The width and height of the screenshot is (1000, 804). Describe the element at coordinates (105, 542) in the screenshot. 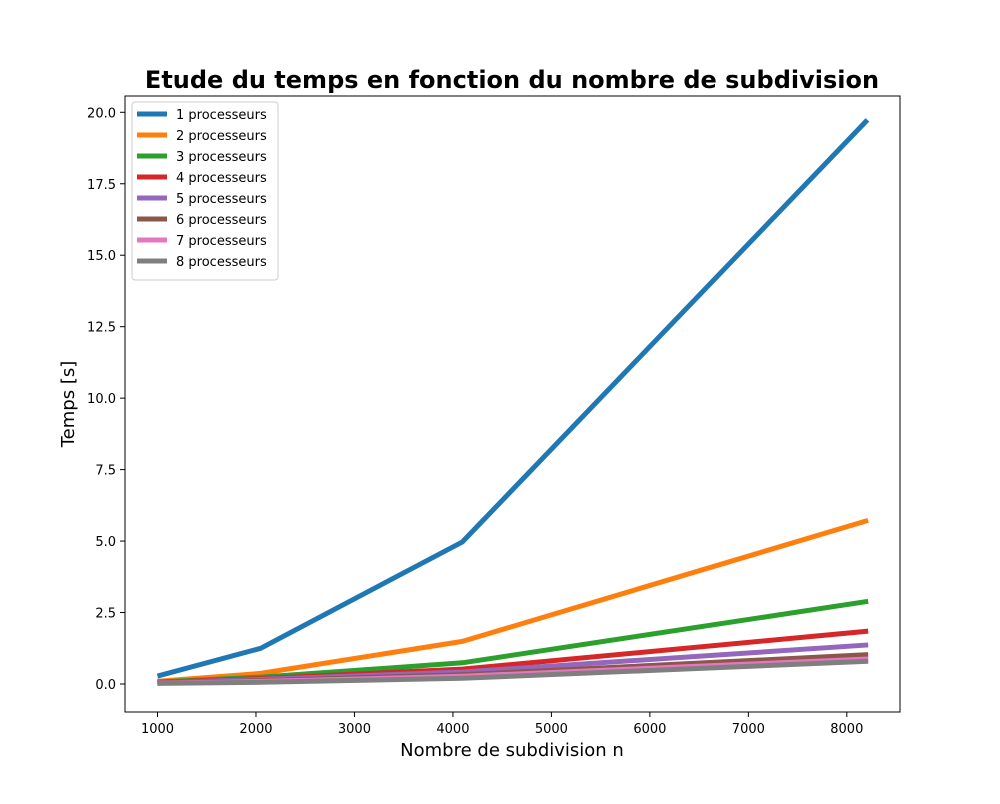

I see `y-tick-label: 5.0` at that location.